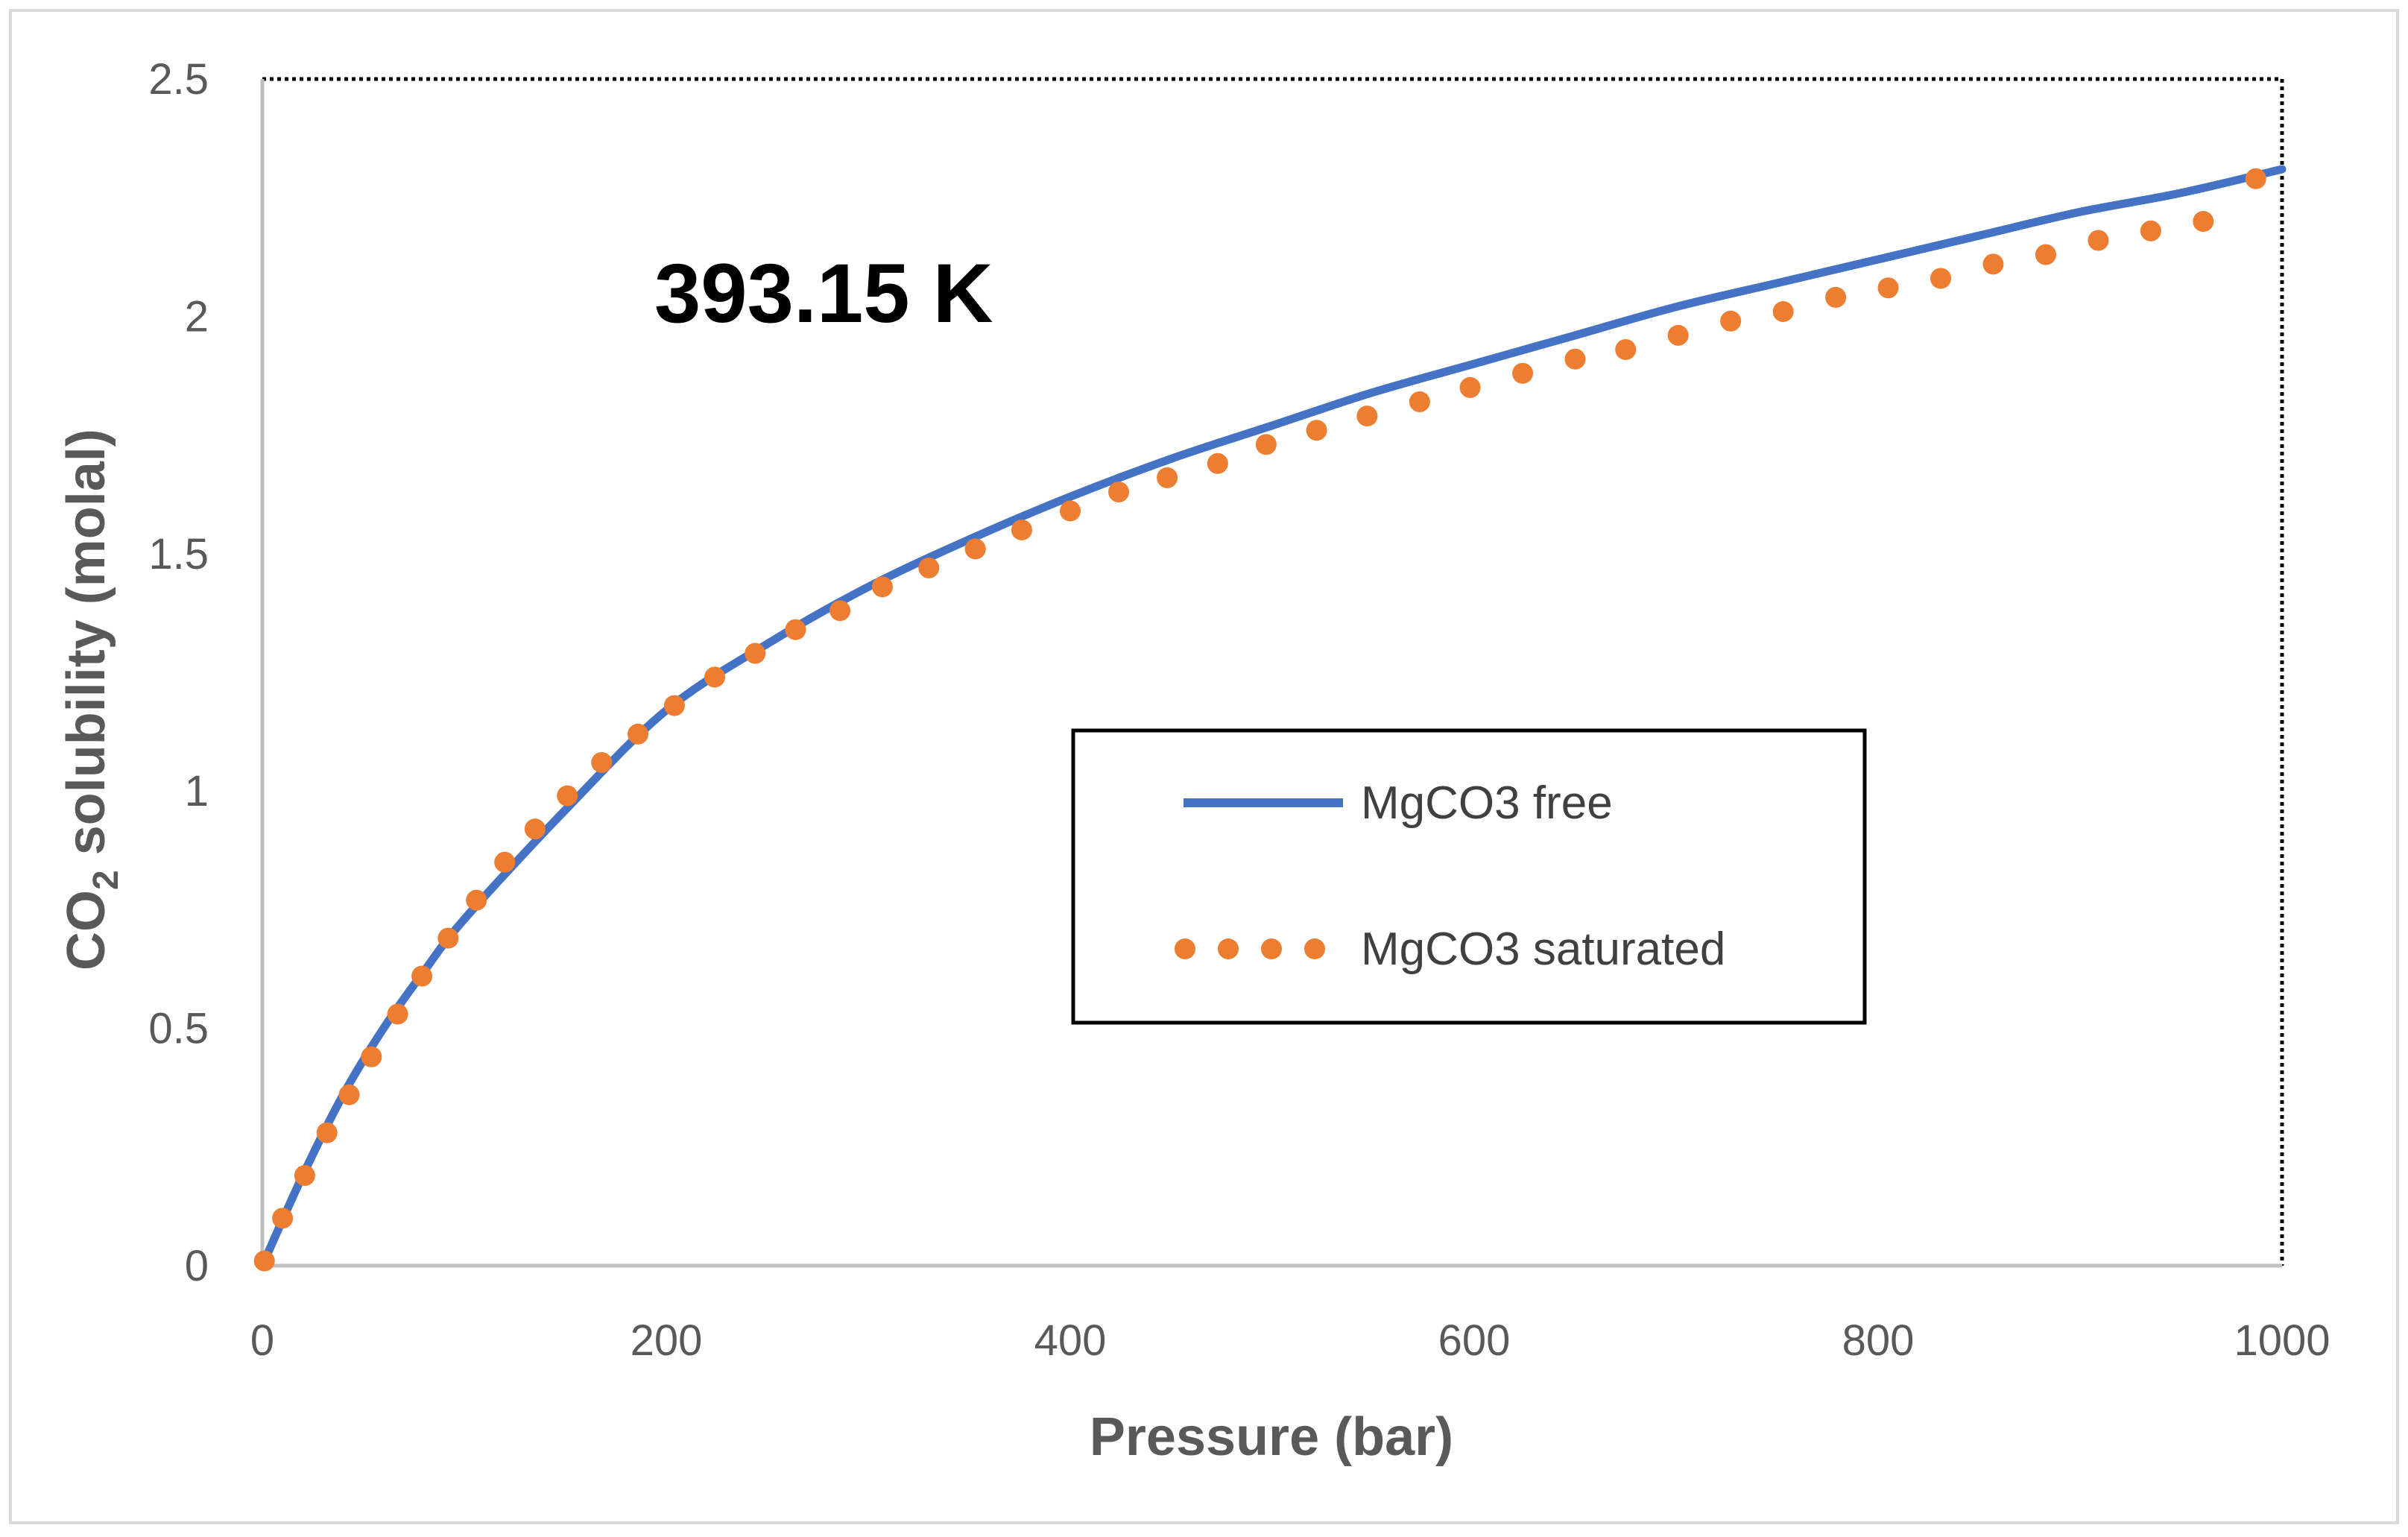 The image size is (2408, 1537). I want to click on y-tick-label: 1.5, so click(178, 554).